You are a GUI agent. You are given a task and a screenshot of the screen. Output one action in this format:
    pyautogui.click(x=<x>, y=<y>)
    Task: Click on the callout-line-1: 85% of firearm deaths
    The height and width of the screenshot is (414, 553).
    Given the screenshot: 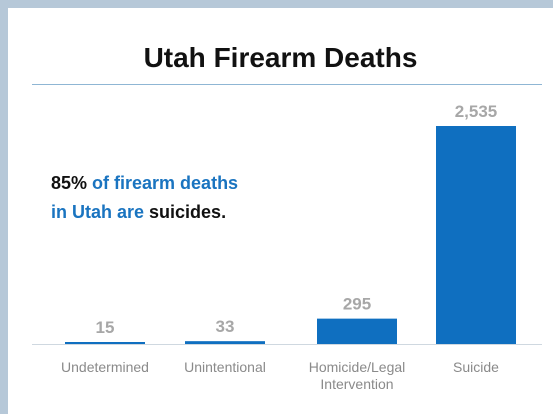 What is the action you would take?
    pyautogui.click(x=144, y=183)
    